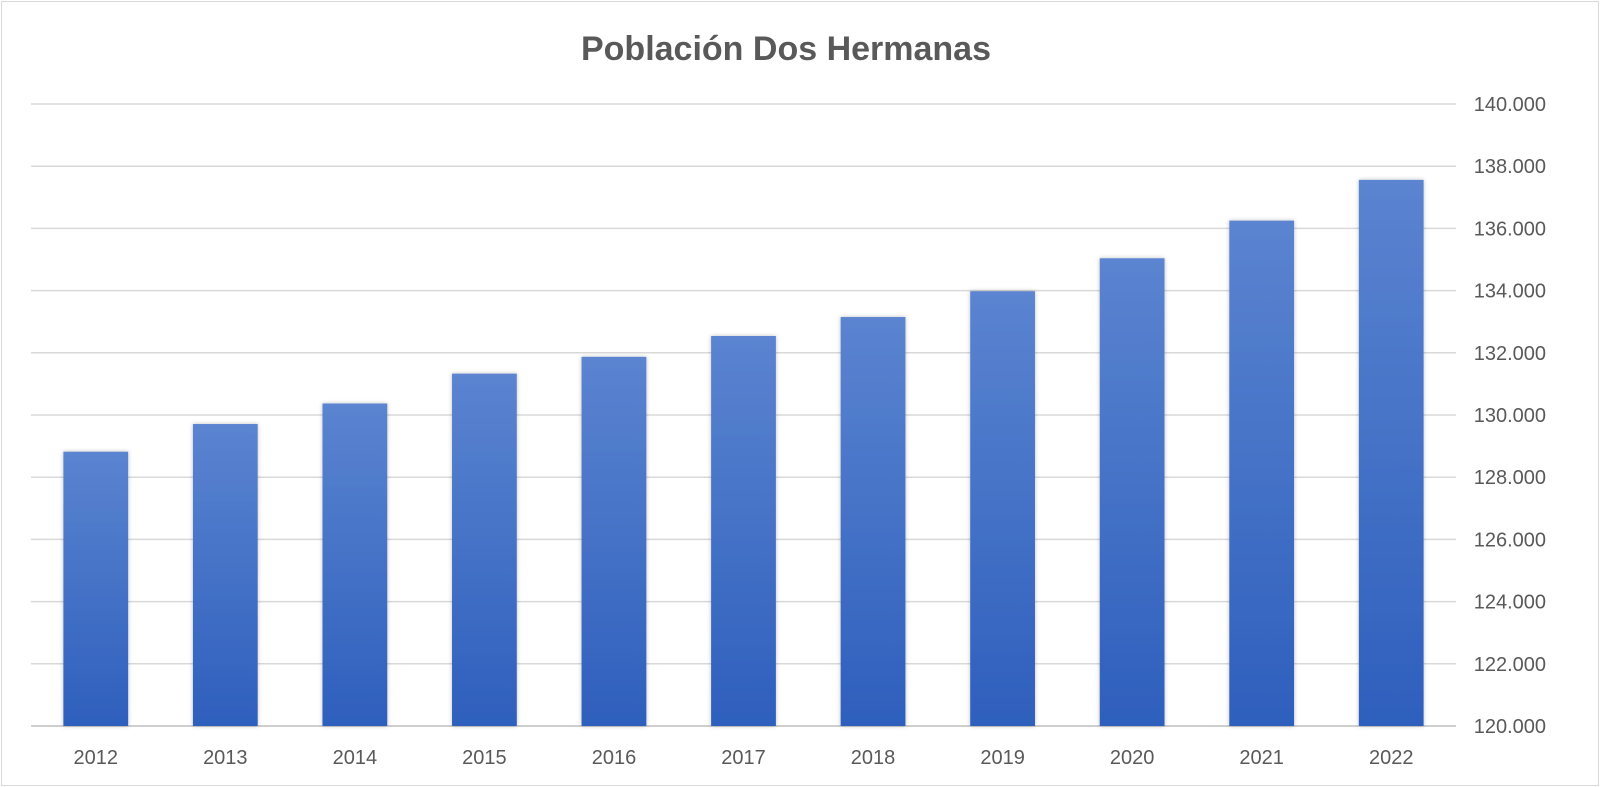 The width and height of the screenshot is (1600, 787). What do you see at coordinates (484, 758) in the screenshot?
I see `x-tick-label: 2015` at bounding box center [484, 758].